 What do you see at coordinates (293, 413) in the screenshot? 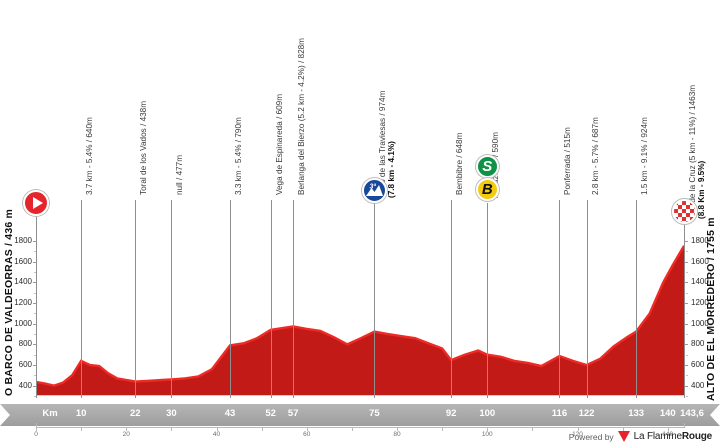
I see `km-marker-label: 57` at bounding box center [293, 413].